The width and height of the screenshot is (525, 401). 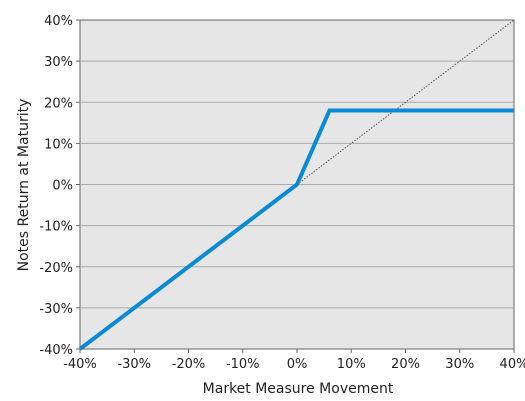 What do you see at coordinates (56, 350) in the screenshot?
I see `y-tick-label: -40%` at bounding box center [56, 350].